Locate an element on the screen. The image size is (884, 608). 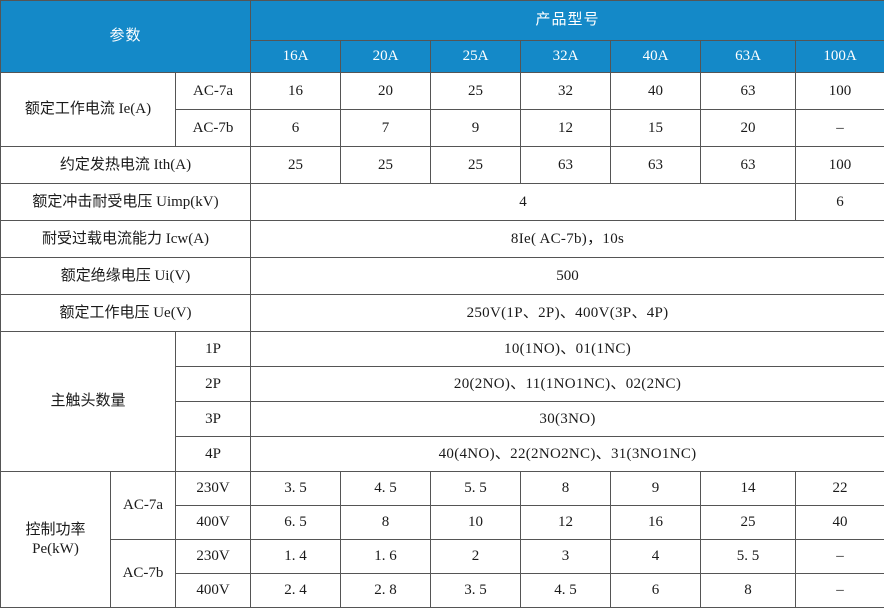
label-operating-voltage: 额定工作电压 Ue(V) is located at coordinates (126, 313).